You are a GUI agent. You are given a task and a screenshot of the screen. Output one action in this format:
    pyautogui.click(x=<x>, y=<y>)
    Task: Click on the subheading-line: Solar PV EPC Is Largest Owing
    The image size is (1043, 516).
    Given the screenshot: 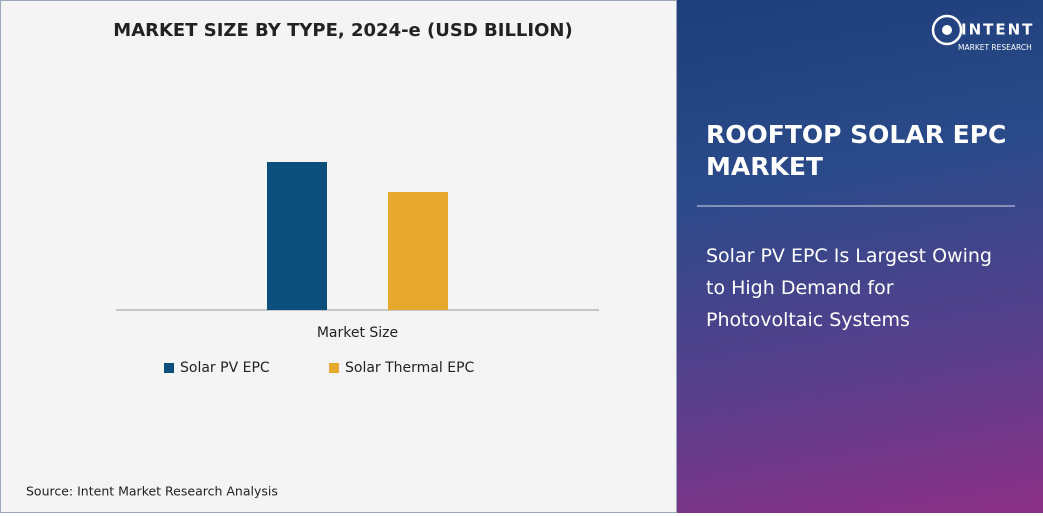 What is the action you would take?
    pyautogui.click(x=849, y=256)
    